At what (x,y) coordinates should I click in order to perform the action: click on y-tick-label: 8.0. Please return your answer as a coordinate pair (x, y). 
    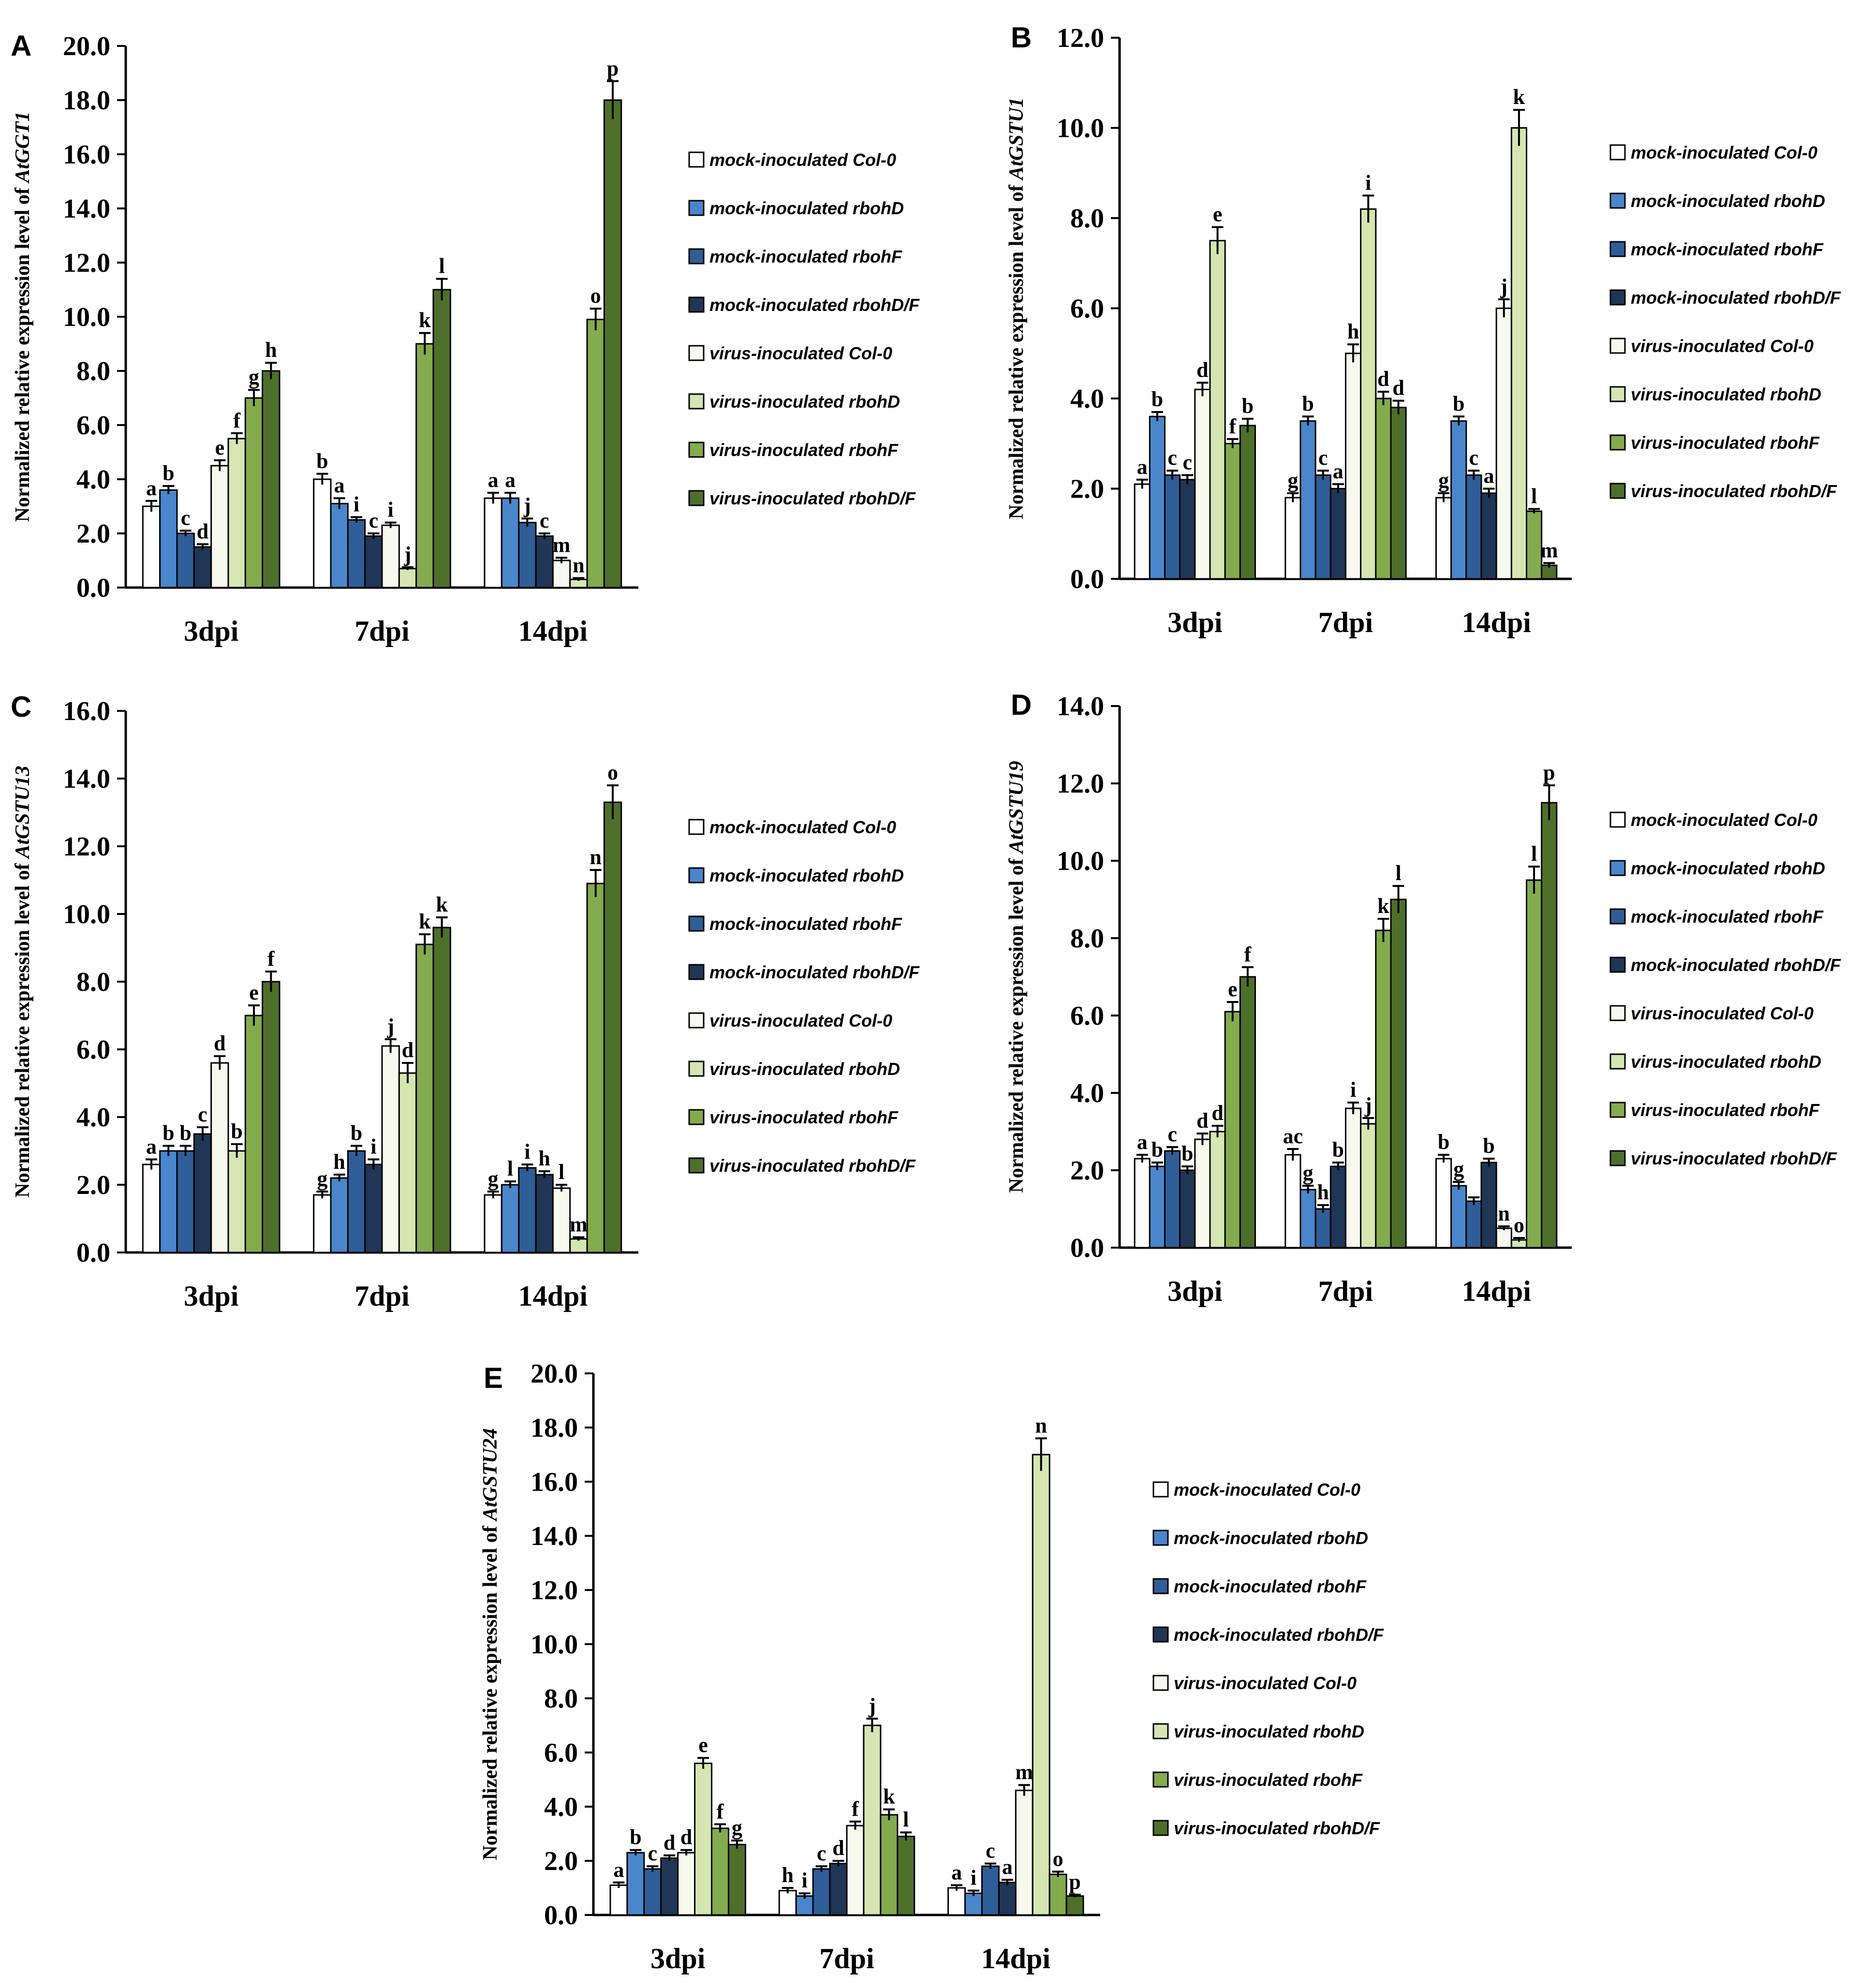
    Looking at the image, I should click on (93, 371).